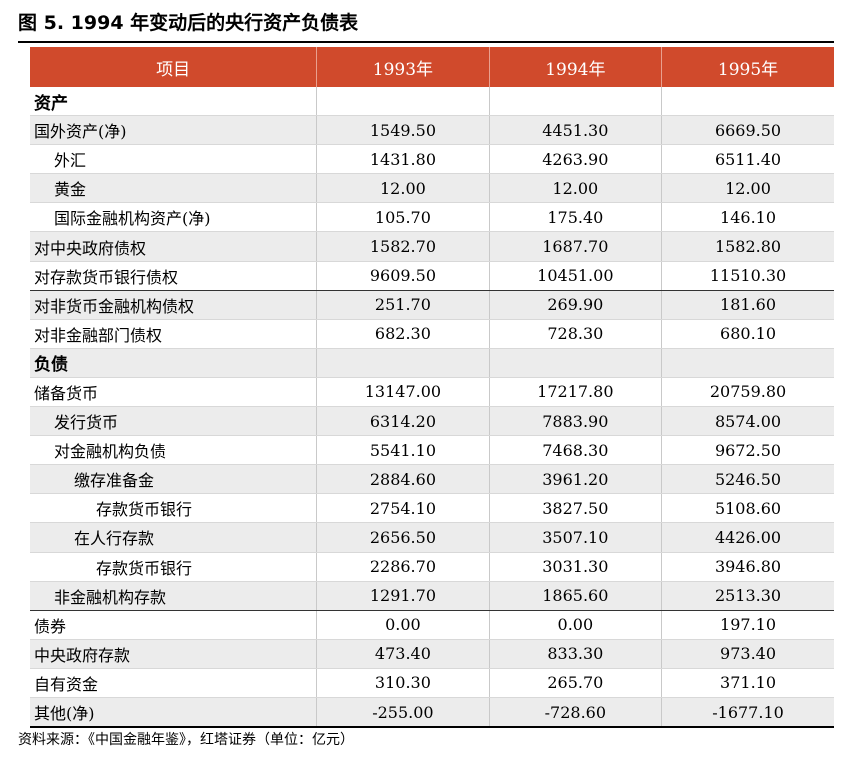  What do you see at coordinates (174, 392) in the screenshot?
I see `row-label: 储备货币` at bounding box center [174, 392].